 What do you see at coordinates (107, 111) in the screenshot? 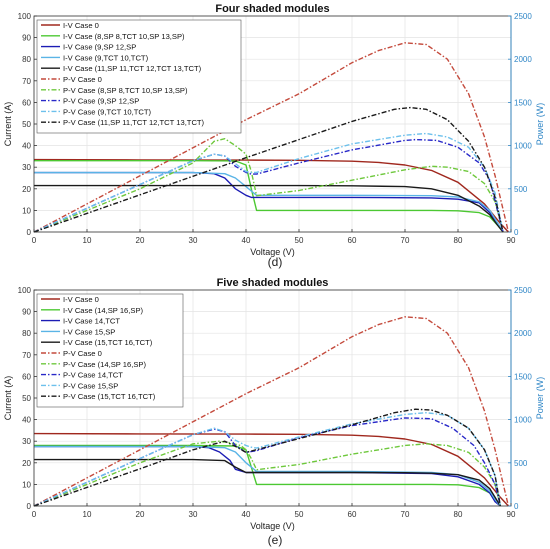
I see `legend-label: P-V Case (9,TCT 10,TCT)` at bounding box center [107, 111].